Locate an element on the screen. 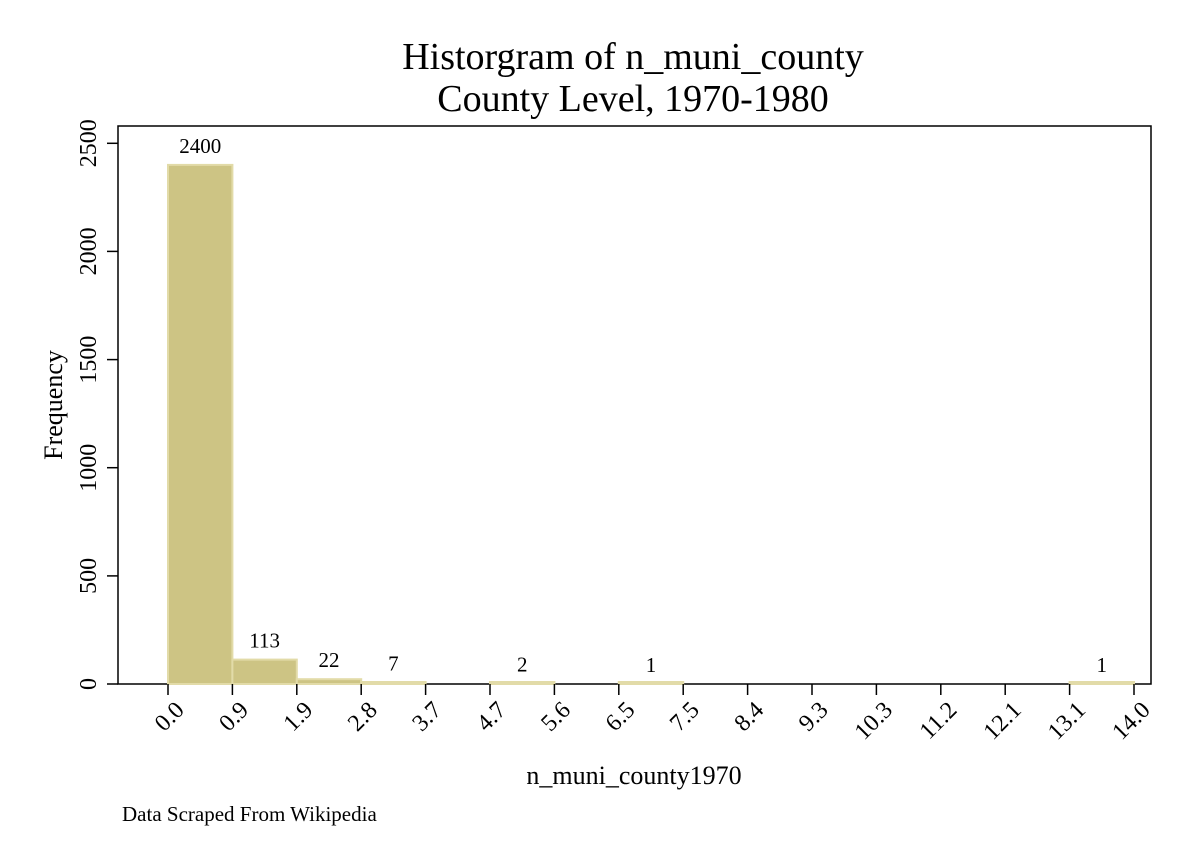  y-tick-label: 2000 is located at coordinates (89, 251).